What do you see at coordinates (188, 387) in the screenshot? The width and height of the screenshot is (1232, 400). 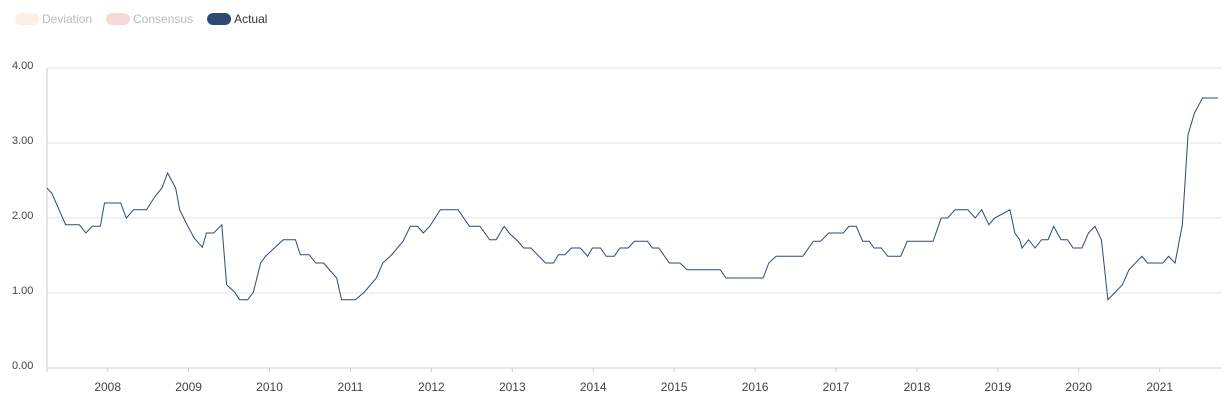 I see `x-tick-label: 2009` at bounding box center [188, 387].